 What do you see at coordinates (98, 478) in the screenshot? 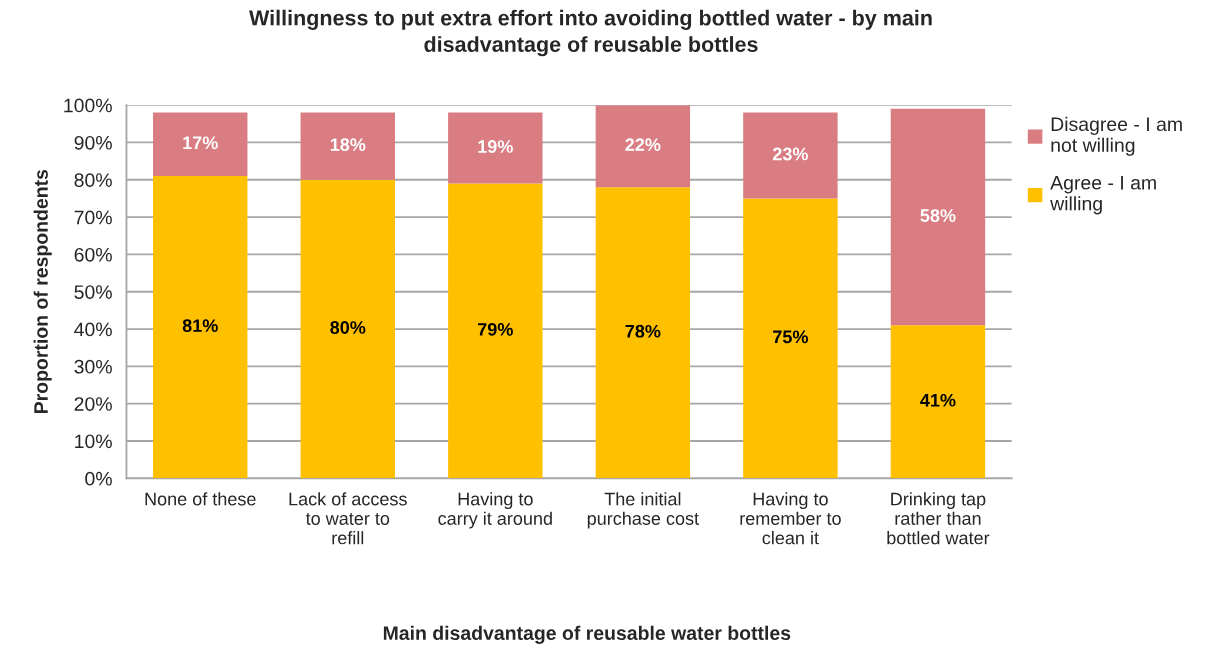
I see `y-tick-label: 0%` at bounding box center [98, 478].